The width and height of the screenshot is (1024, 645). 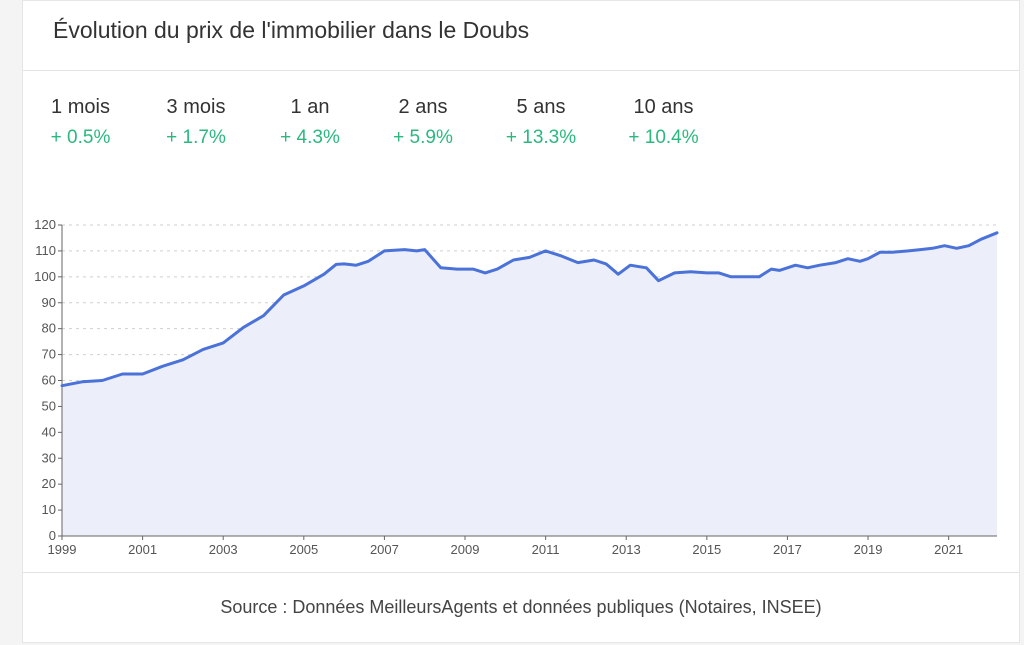 What do you see at coordinates (45, 250) in the screenshot?
I see `y-tick-label: 110` at bounding box center [45, 250].